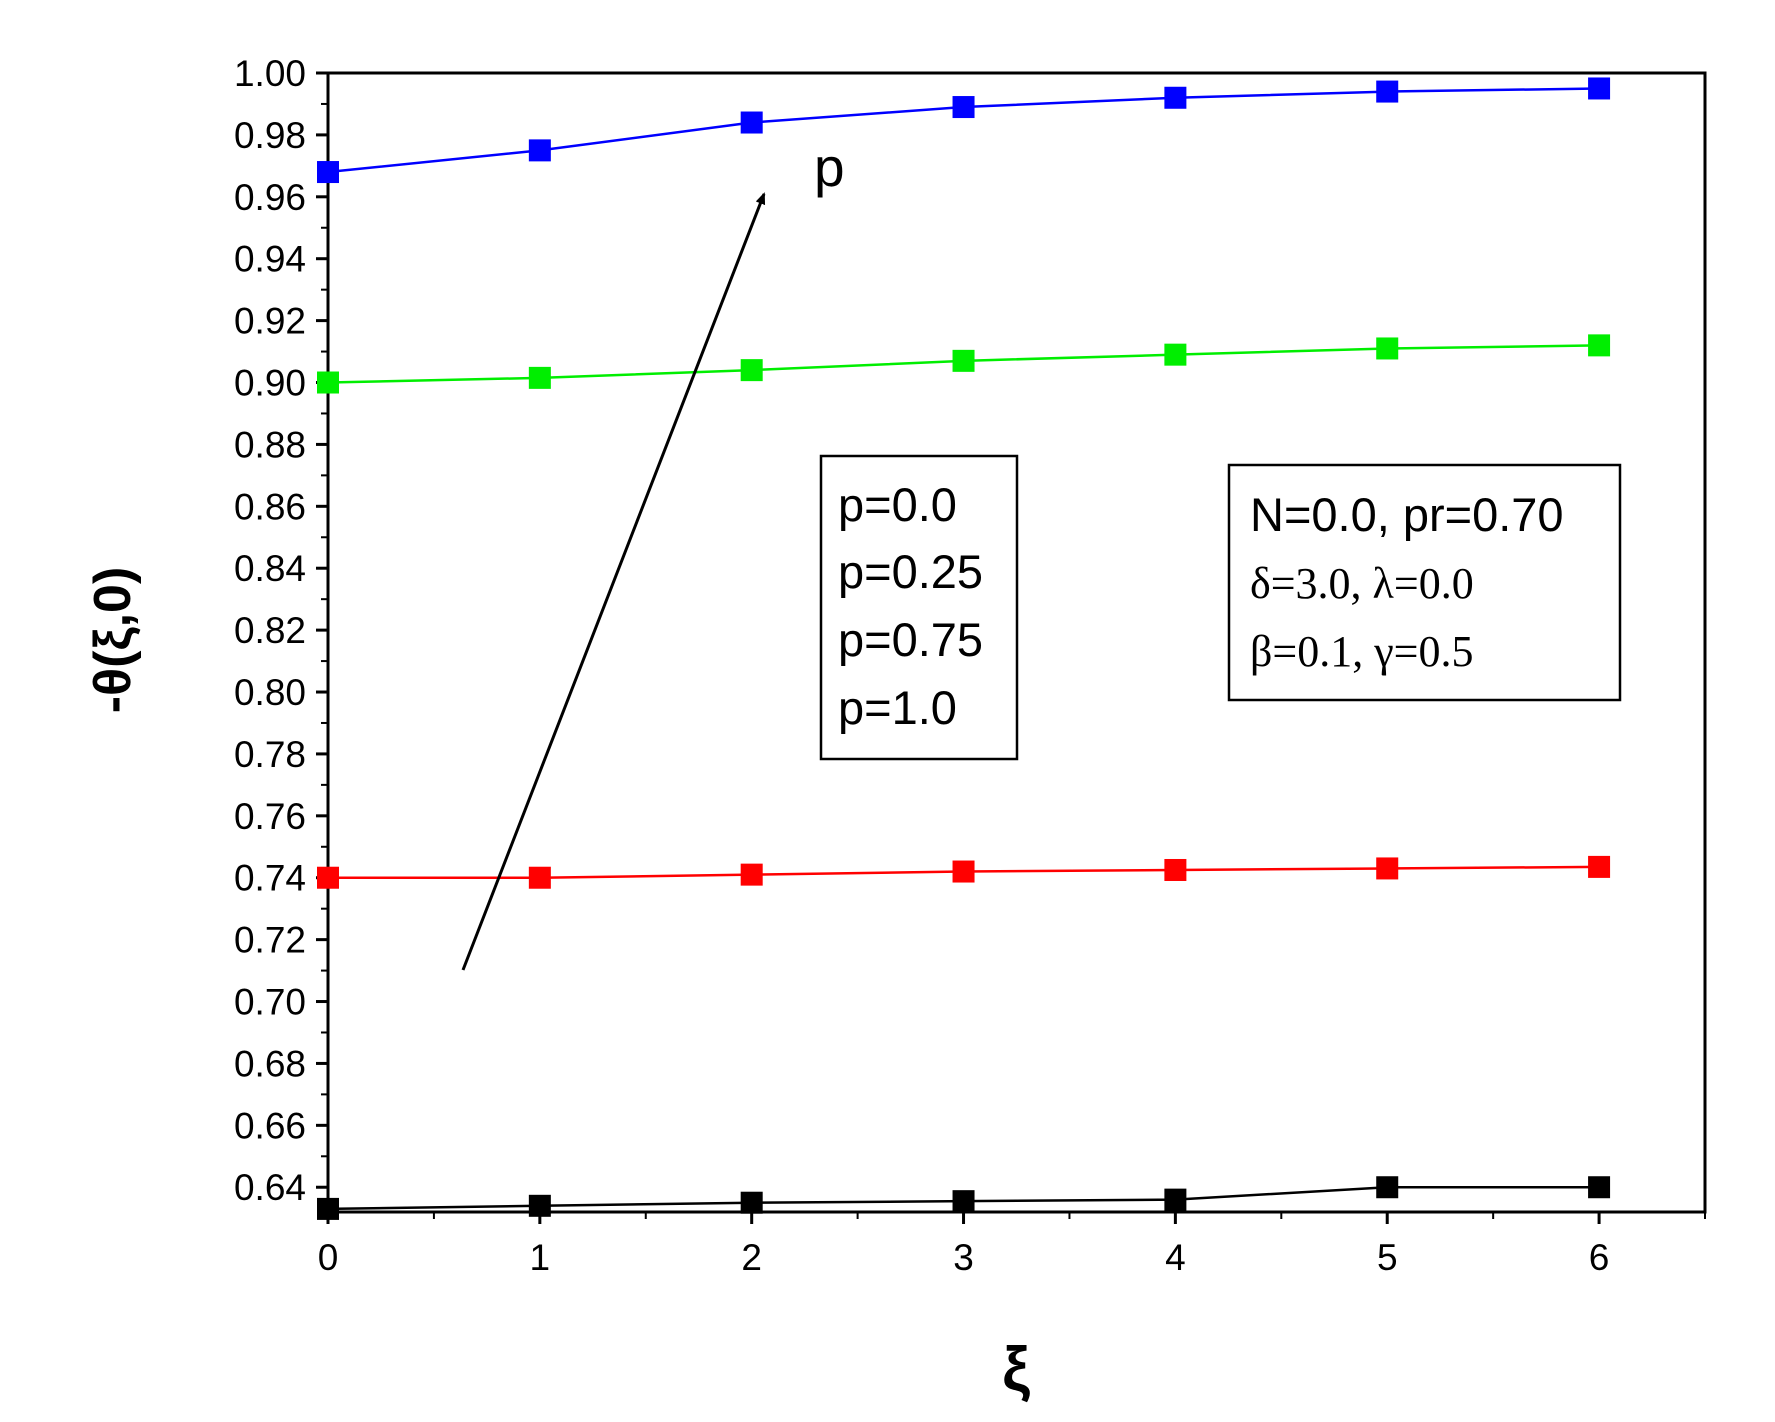 The image size is (1775, 1422). I want to click on y-tick-label: 0.86, so click(270, 506).